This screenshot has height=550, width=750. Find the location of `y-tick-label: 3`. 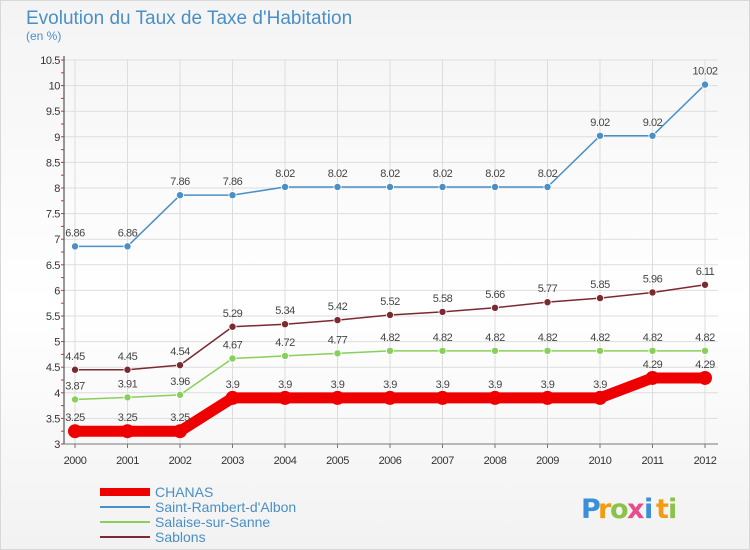

y-tick-label: 3 is located at coordinates (57, 445).